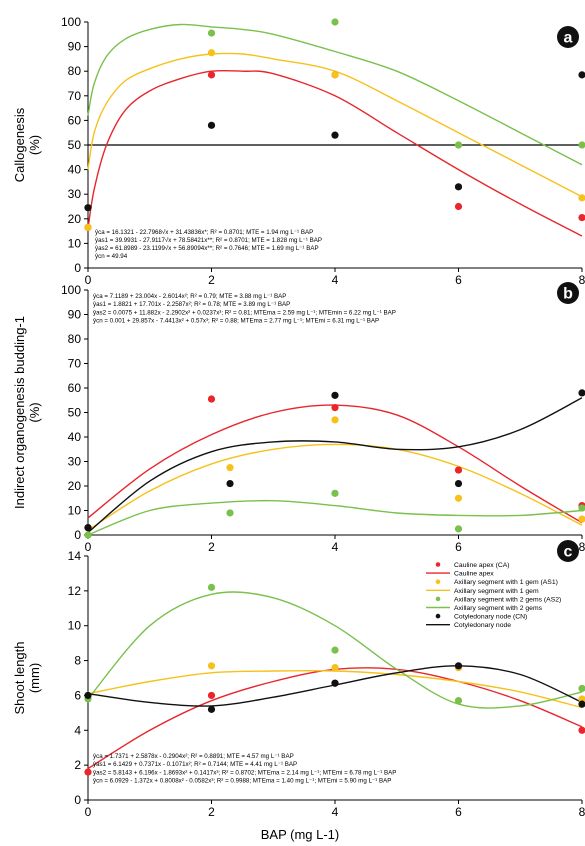 The height and width of the screenshot is (846, 585). Describe the element at coordinates (75, 388) in the screenshot. I see `y-tick-label: 60` at that location.